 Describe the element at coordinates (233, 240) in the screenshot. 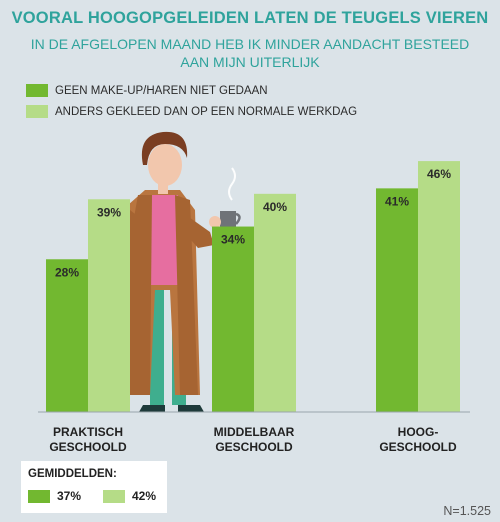

I see `bar-value-label: 34%` at that location.